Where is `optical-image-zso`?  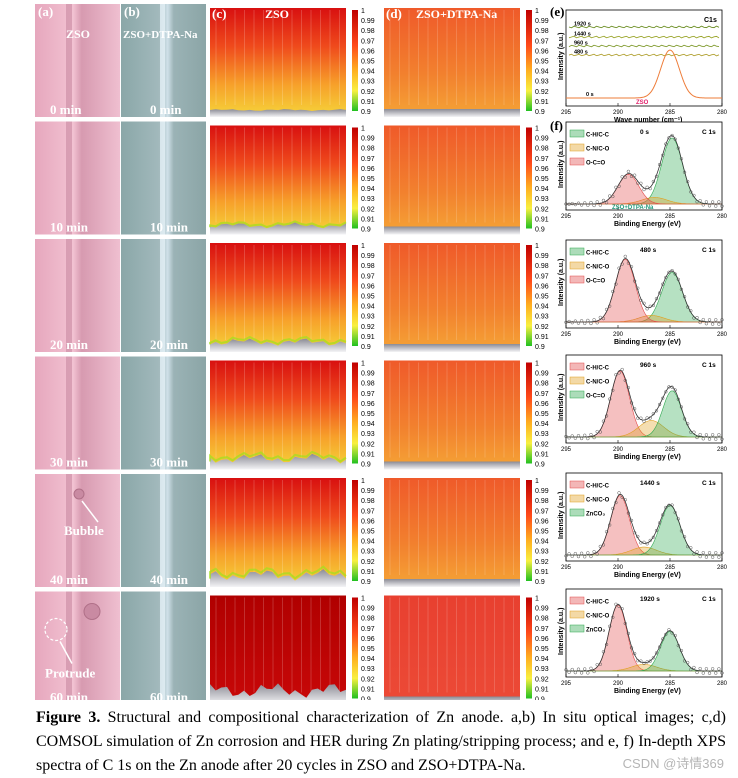
optical-image-zso is located at coordinates (77, 295).